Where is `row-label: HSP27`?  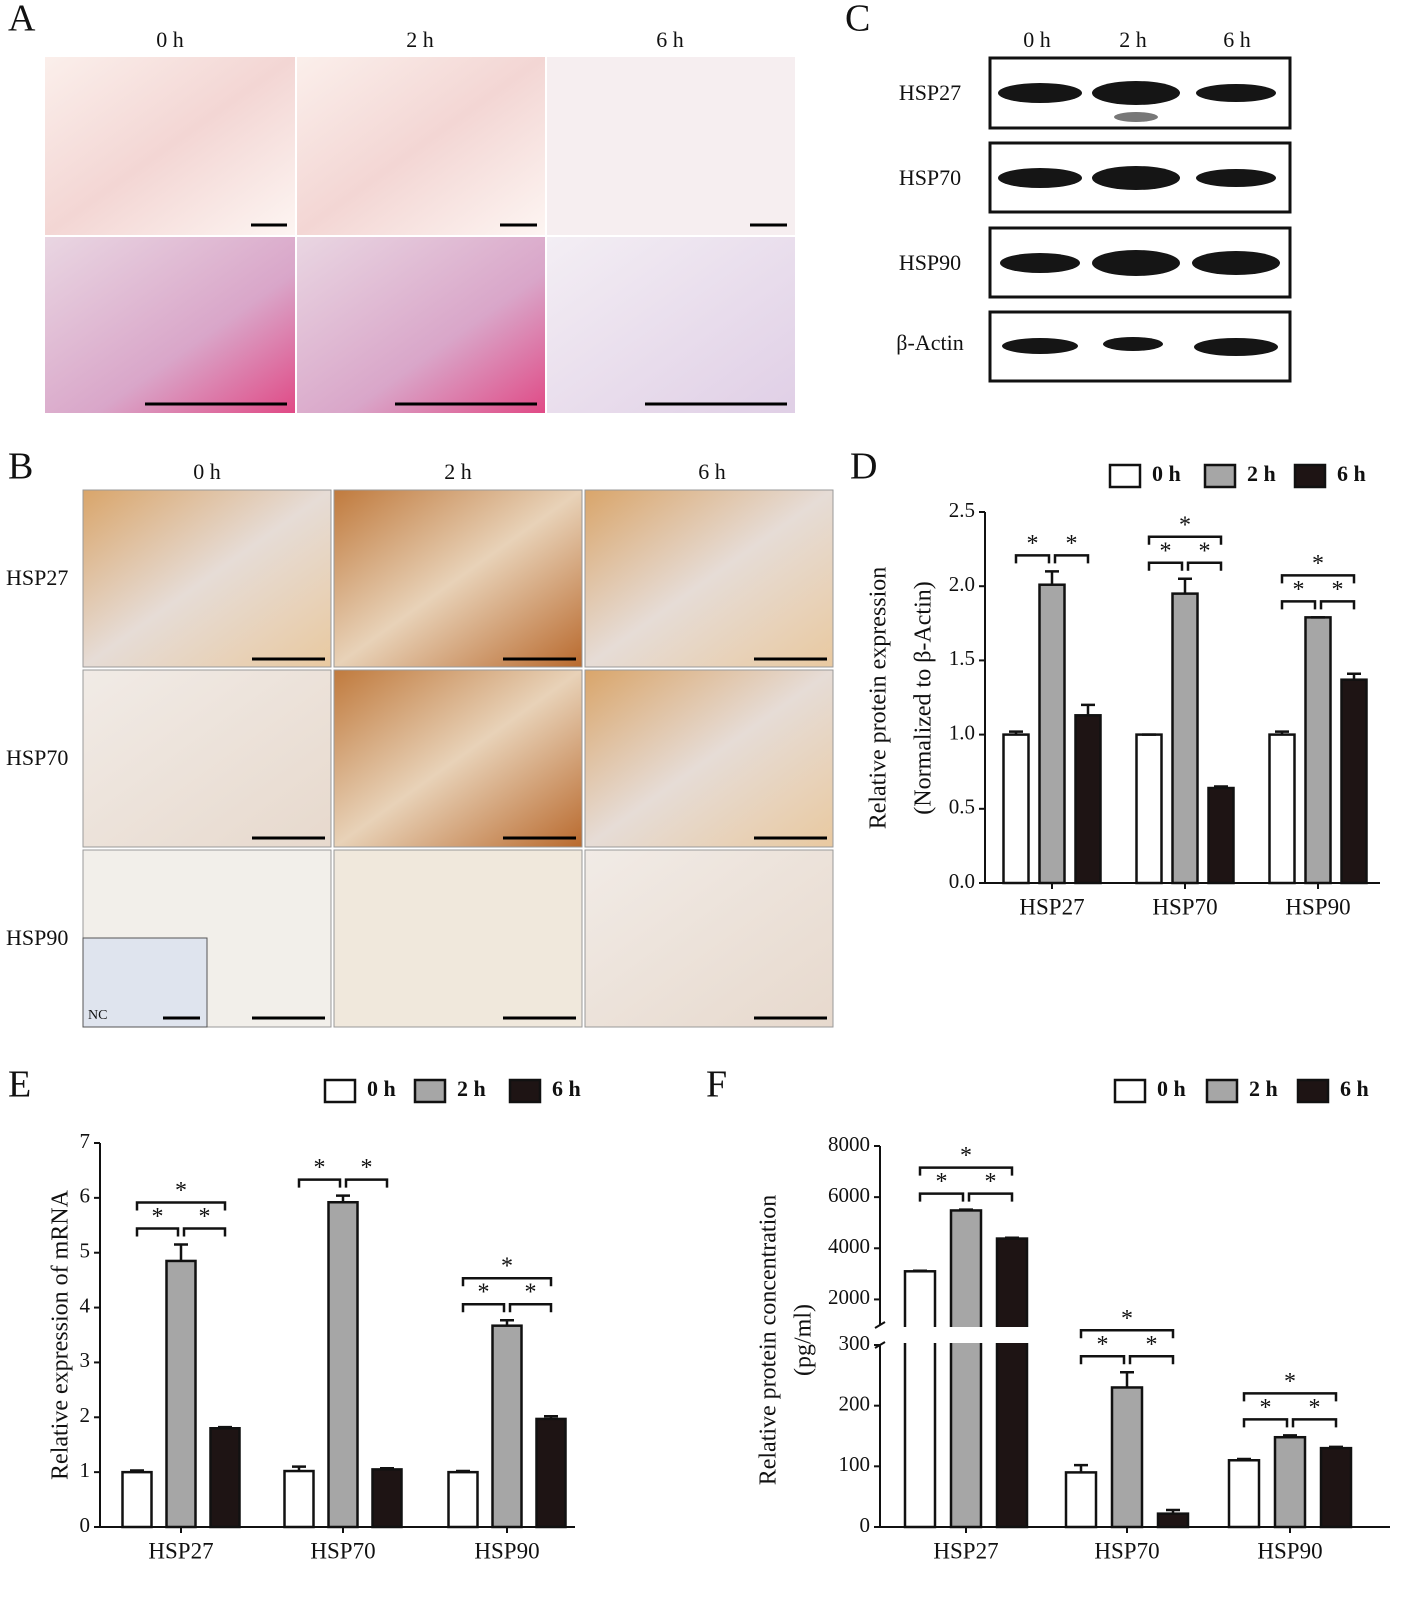 row-label: HSP27 is located at coordinates (930, 92).